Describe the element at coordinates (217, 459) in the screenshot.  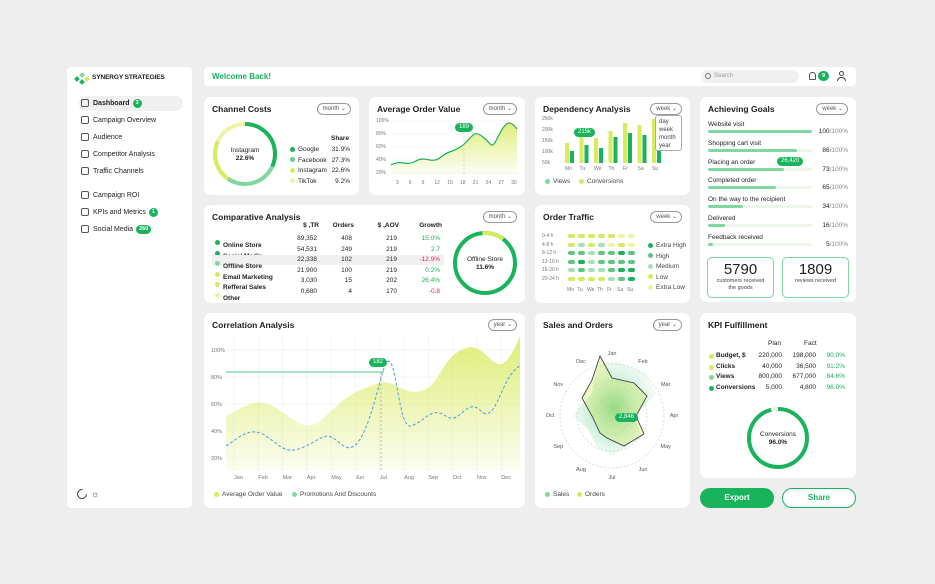
I see `y-tick: 20%` at that location.